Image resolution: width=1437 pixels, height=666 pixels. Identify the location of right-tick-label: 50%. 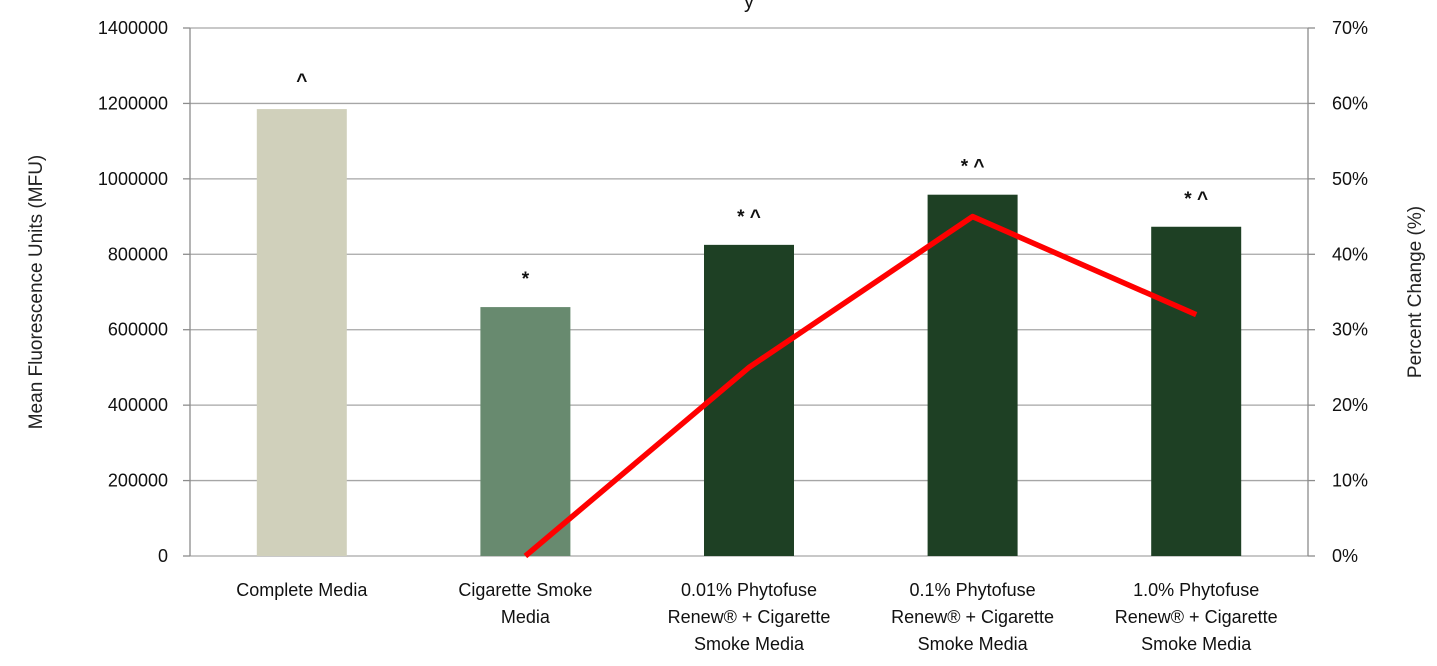
(1350, 179).